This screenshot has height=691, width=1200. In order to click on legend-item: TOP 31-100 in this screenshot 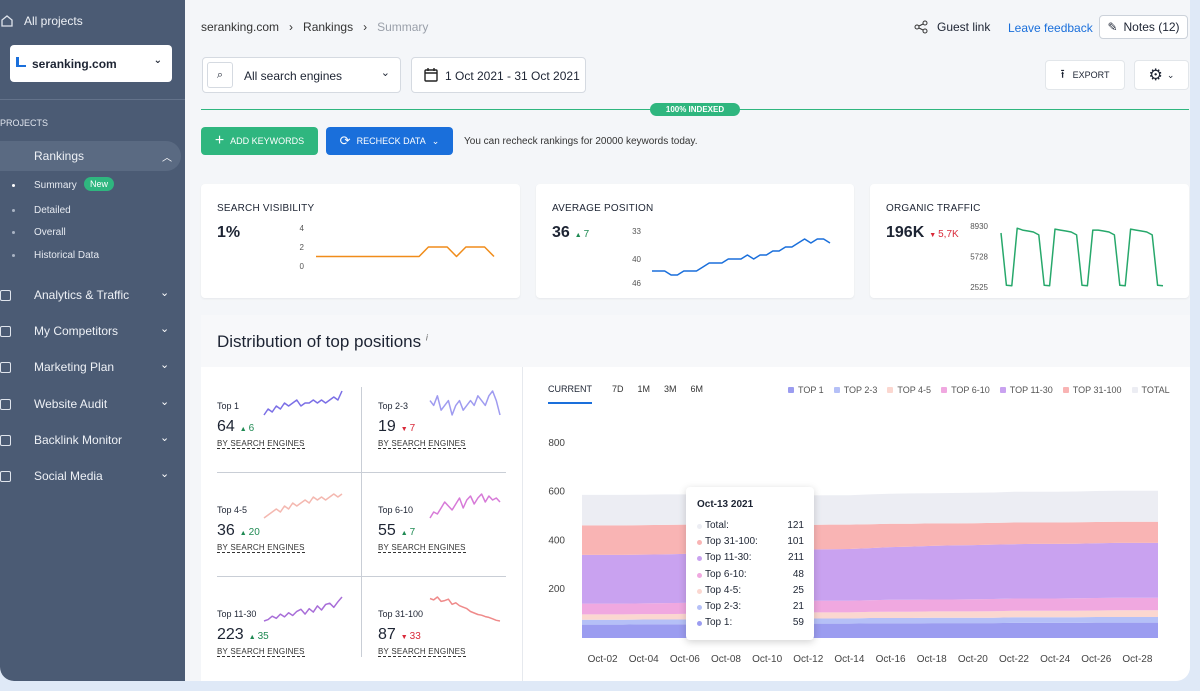, I will do `click(1092, 390)`.